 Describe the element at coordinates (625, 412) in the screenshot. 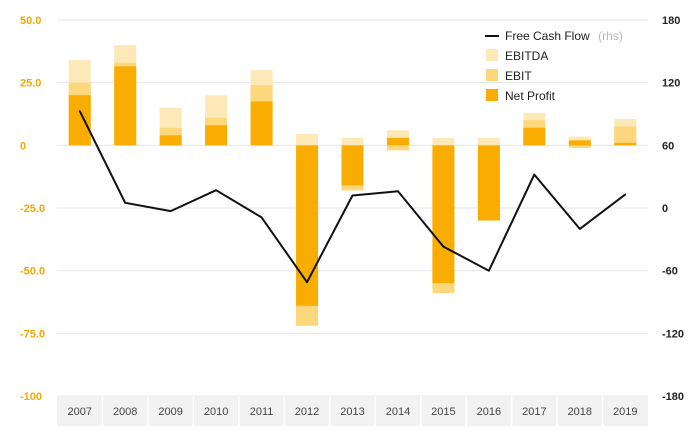

I see `x-axis-tick-label: 2019` at that location.